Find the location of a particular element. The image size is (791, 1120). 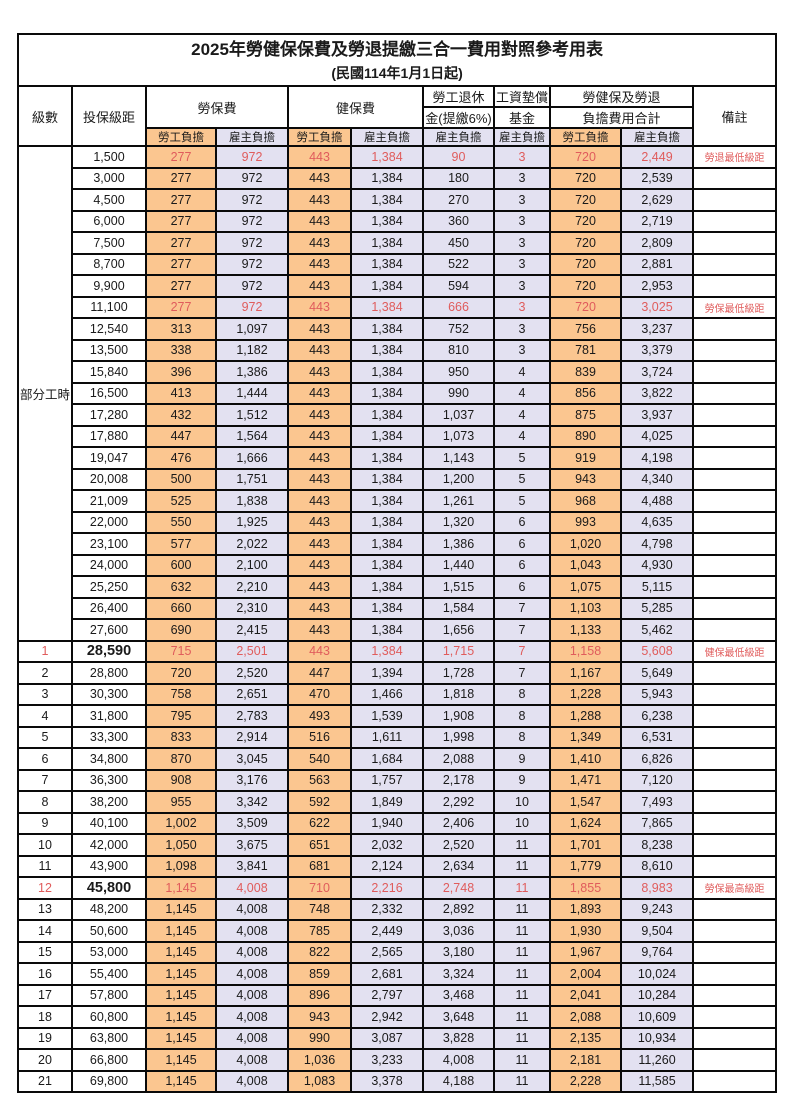

table-row: 16,500 413 1,444 443 1,384 990 4 856 3,822 is located at coordinates (398, 393).